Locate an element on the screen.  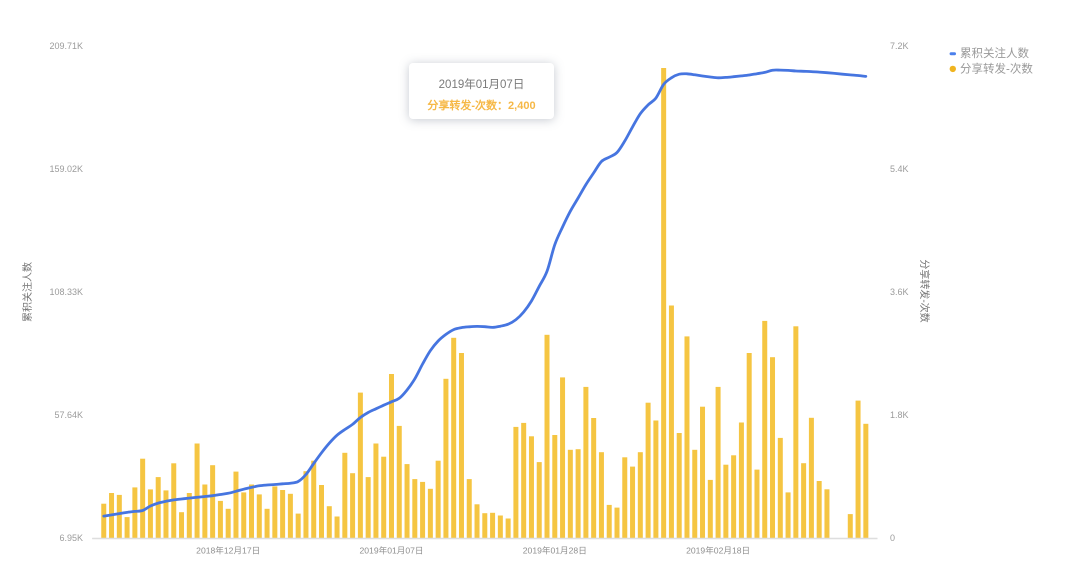
svg-text: 2019年01月07日 is located at coordinates (391, 550).